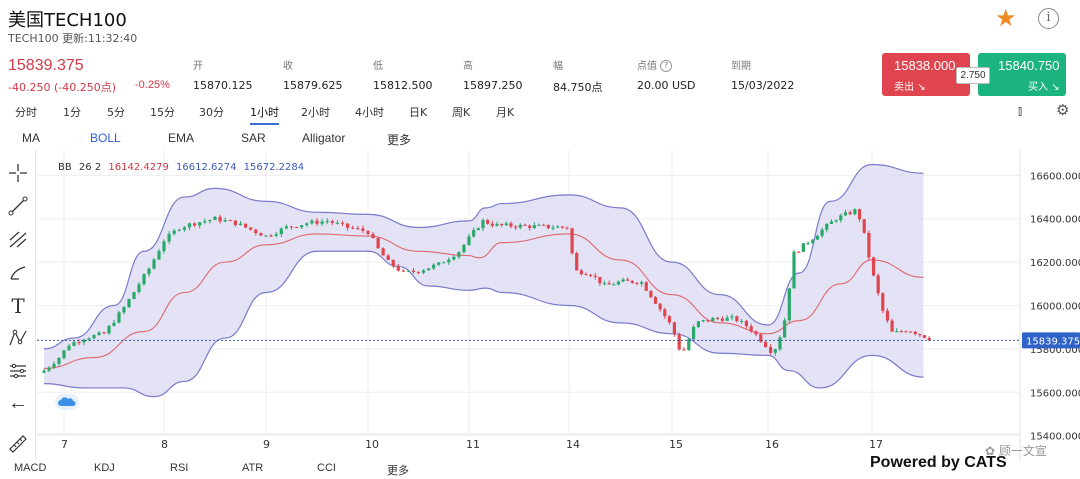 The height and width of the screenshot is (479, 1080). Describe the element at coordinates (253, 468) in the screenshot. I see `indicator-atr: ATR` at that location.